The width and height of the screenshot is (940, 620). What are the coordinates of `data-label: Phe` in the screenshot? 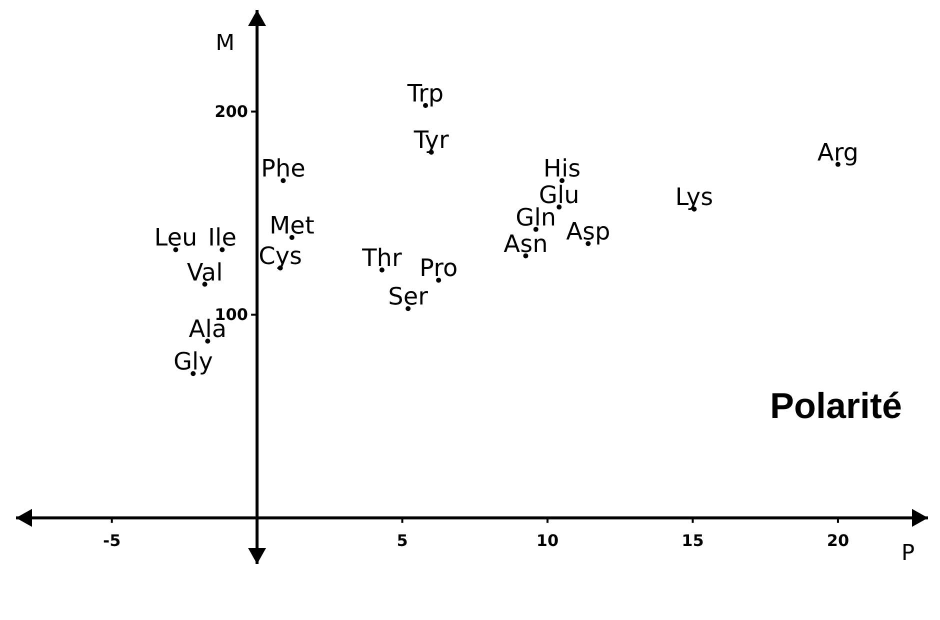 It's located at (283, 168).